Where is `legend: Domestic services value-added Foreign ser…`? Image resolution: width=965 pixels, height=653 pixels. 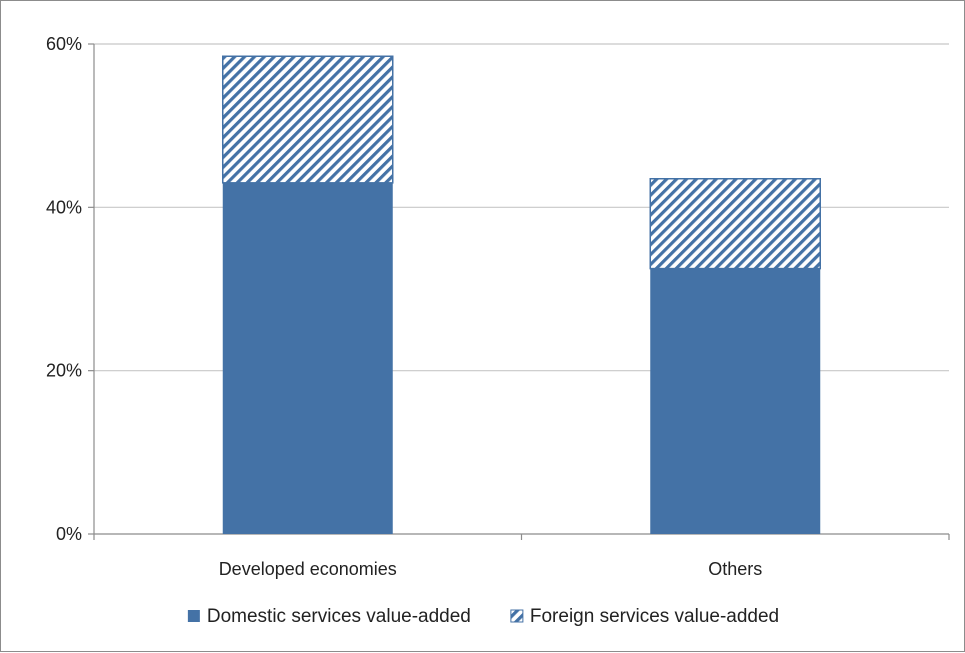 legend: Domestic services value-added Foreign ser… is located at coordinates (483, 616).